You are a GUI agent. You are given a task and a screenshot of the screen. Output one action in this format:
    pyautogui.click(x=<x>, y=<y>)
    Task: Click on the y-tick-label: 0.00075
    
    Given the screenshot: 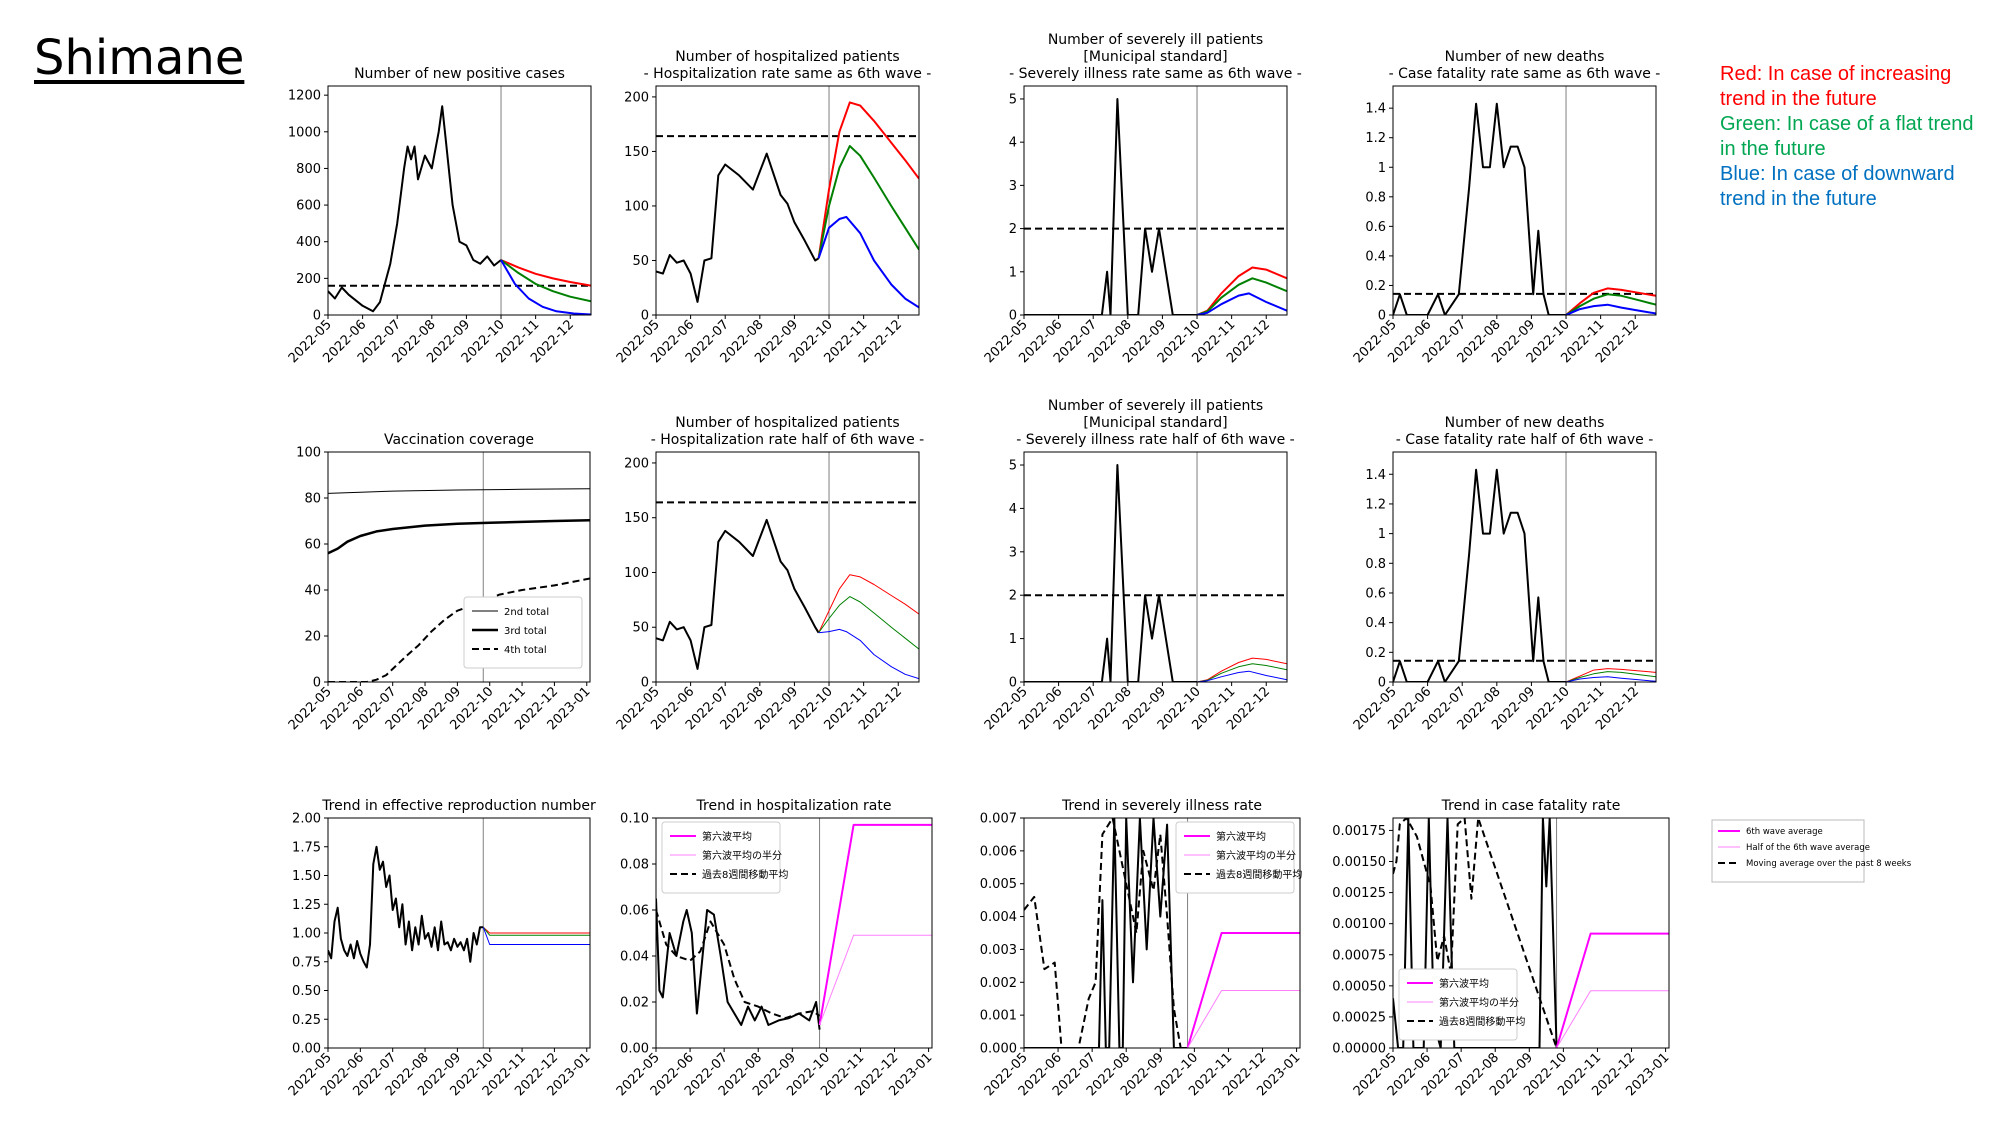 What is the action you would take?
    pyautogui.click(x=1359, y=955)
    